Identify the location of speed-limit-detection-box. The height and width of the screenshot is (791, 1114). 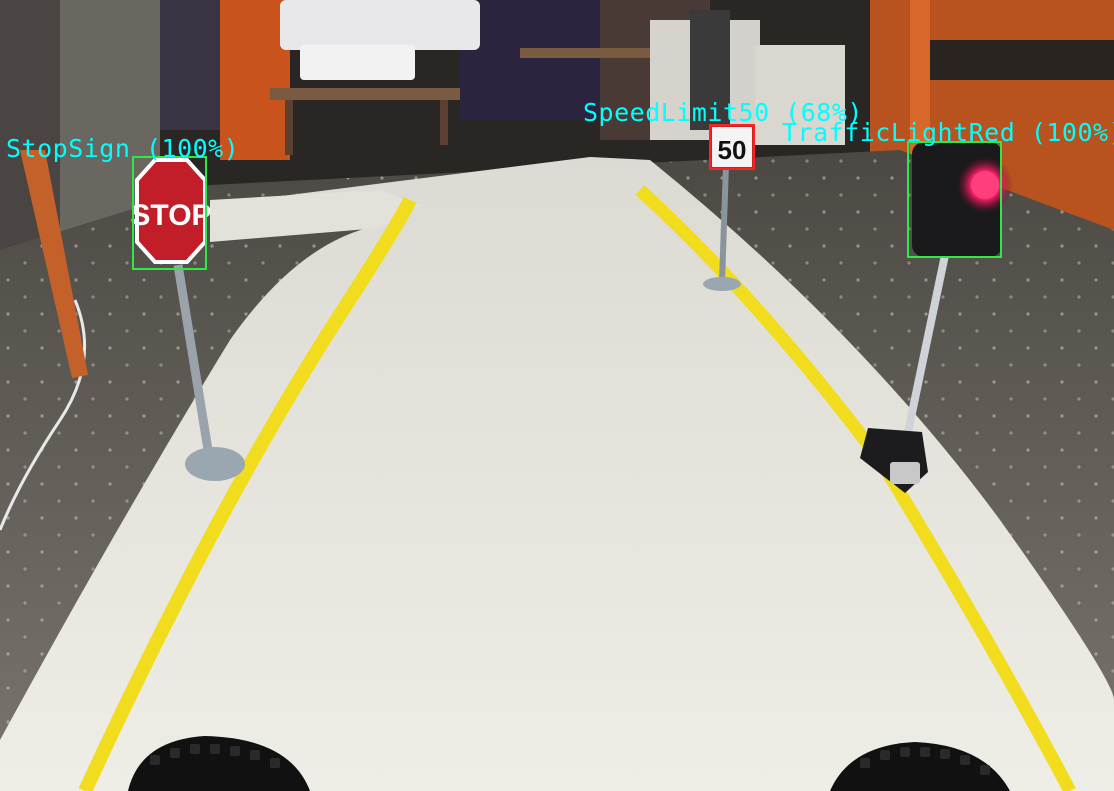
(732, 147).